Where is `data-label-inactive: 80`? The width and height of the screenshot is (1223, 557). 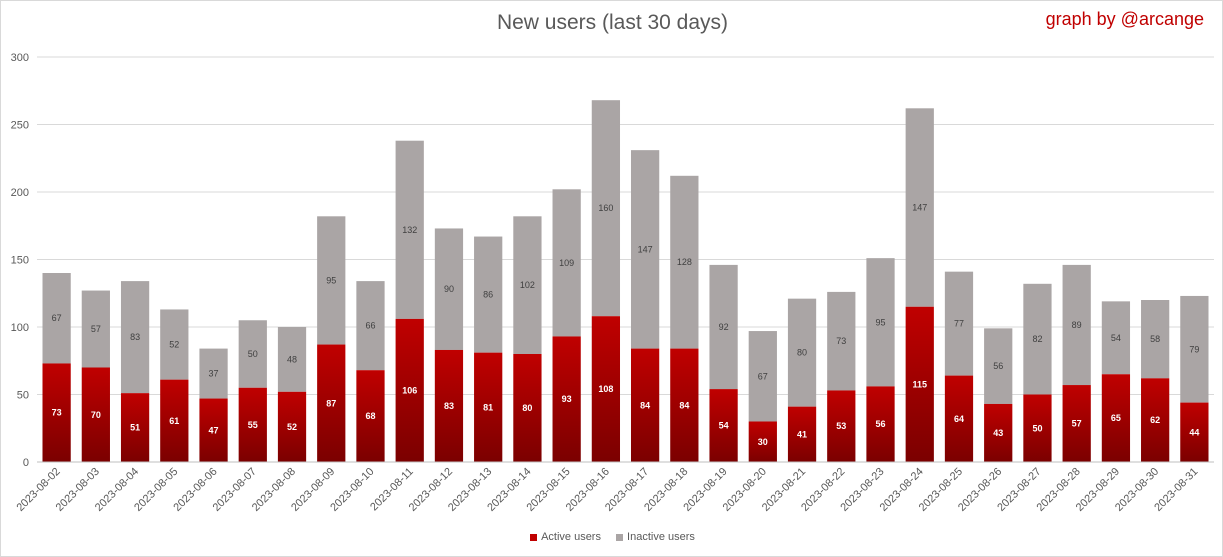 data-label-inactive: 80 is located at coordinates (802, 353).